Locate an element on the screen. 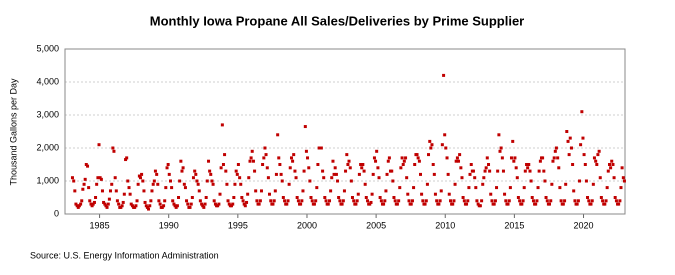 This screenshot has height=275, width=675. x-tick-label: 1985 is located at coordinates (100, 225).